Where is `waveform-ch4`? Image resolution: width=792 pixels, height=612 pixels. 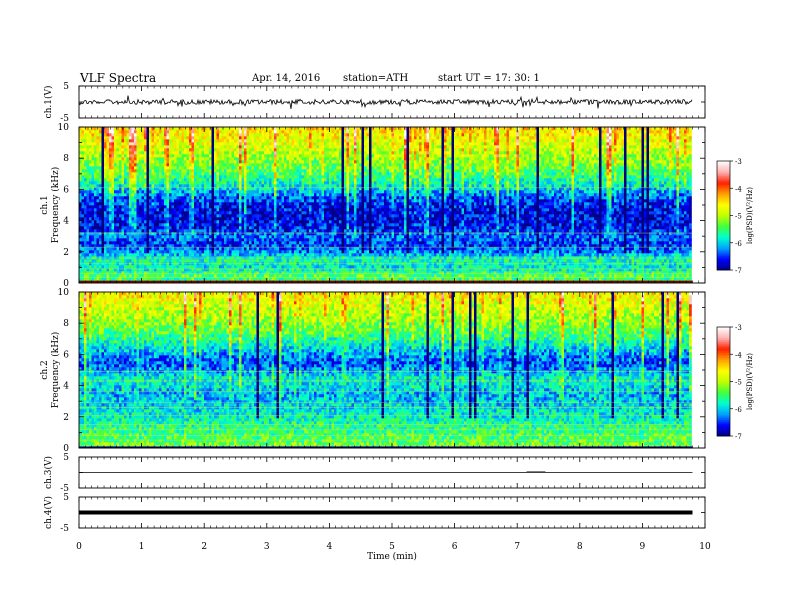
waveform-ch4 is located at coordinates (386, 512).